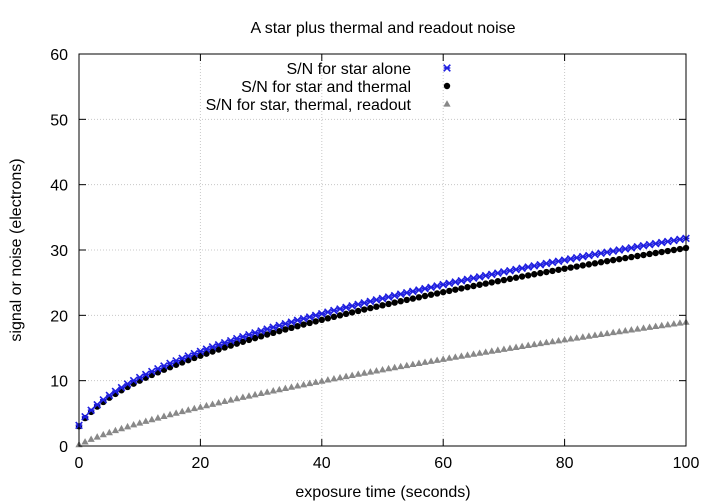 This screenshot has height=504, width=720. Describe the element at coordinates (349, 69) in the screenshot. I see `legend-label: S/N for star alone` at that location.